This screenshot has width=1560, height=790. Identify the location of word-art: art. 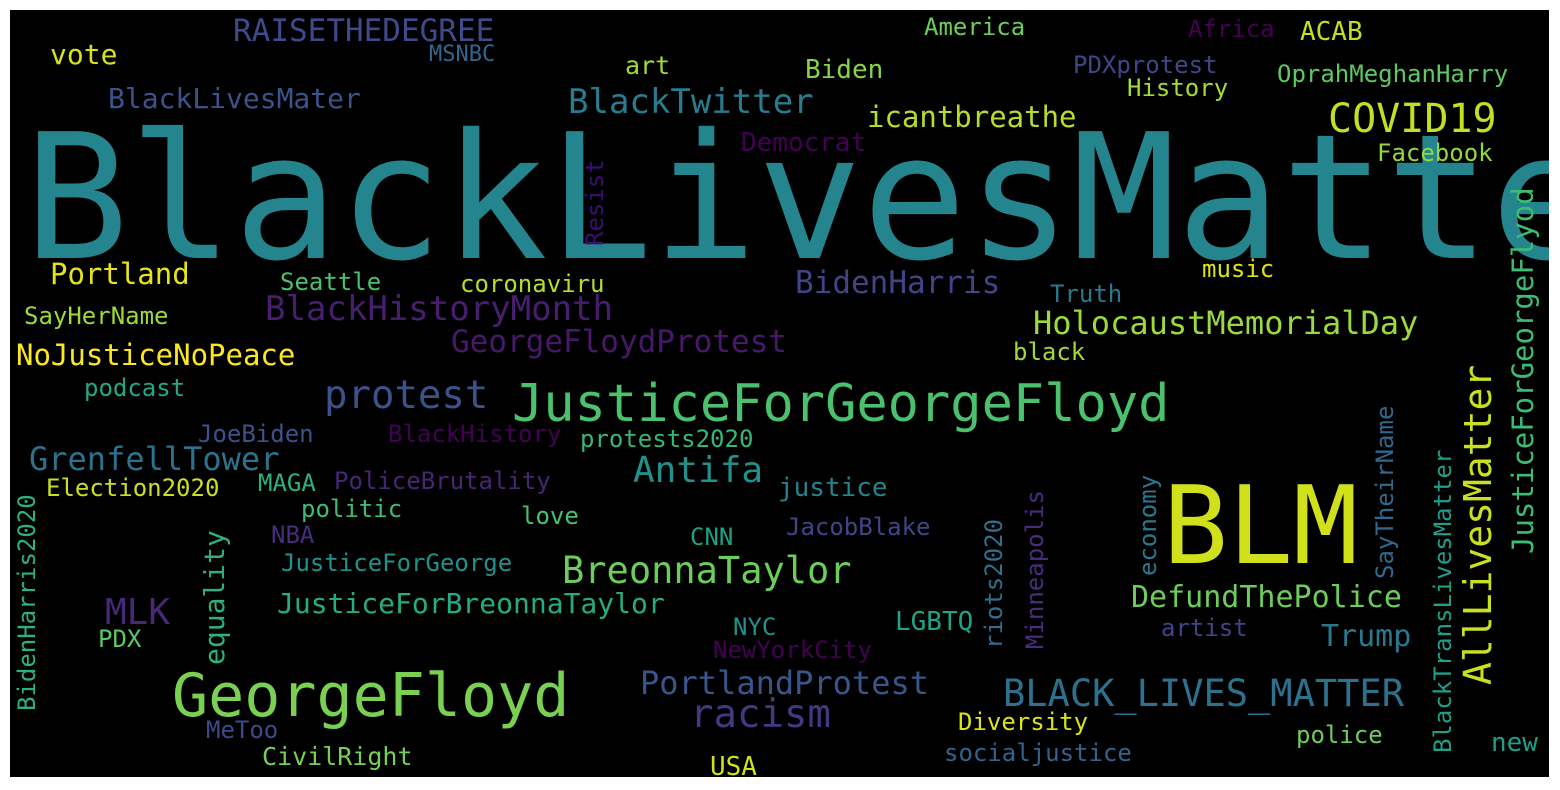
(648, 65).